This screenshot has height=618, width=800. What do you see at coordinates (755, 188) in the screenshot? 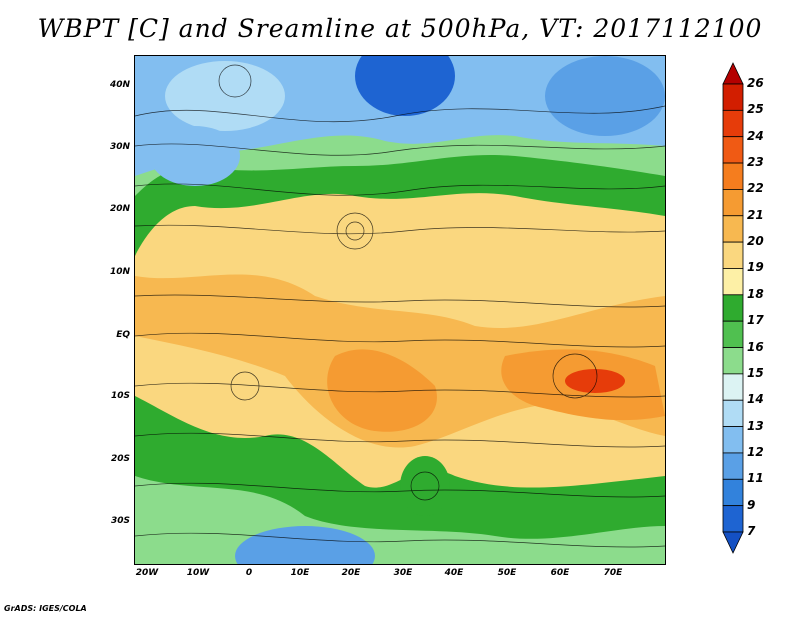
I see `colorbar-label: 22` at bounding box center [755, 188].